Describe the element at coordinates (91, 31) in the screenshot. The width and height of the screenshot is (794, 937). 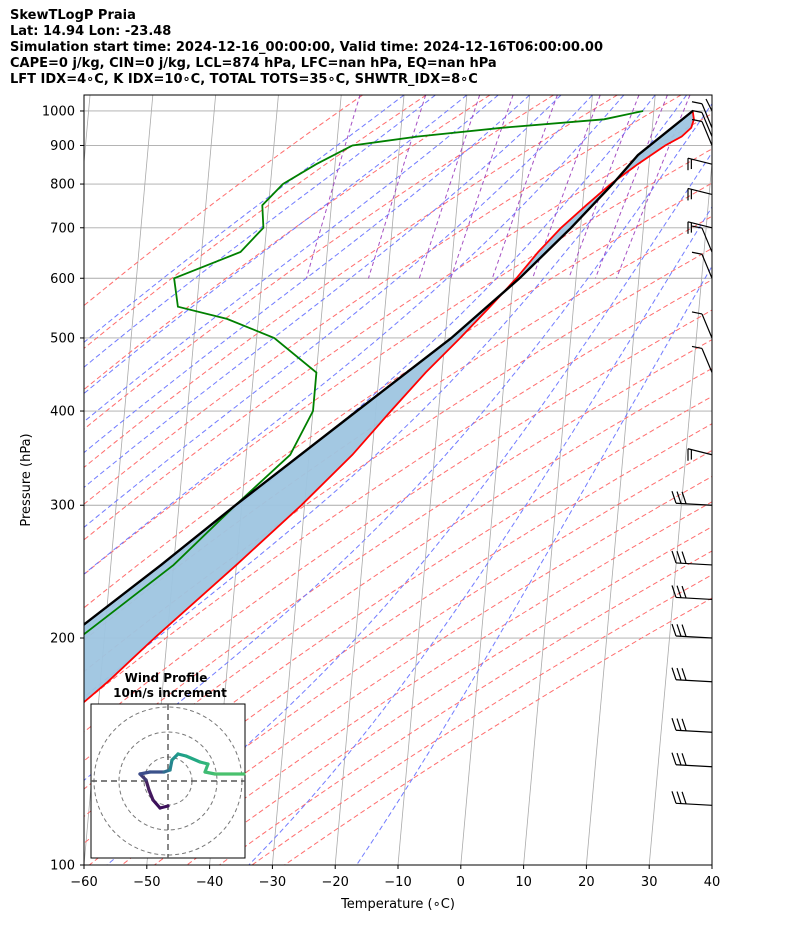
I see `location-line: Lat: 14.94 Lon: -23.48` at that location.